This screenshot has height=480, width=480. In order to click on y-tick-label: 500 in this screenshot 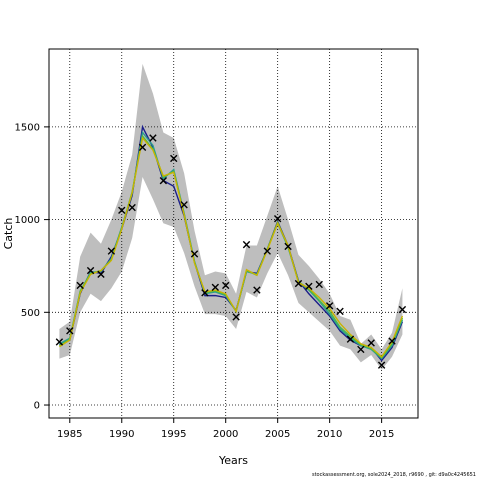, I will do `click(30, 313)`.